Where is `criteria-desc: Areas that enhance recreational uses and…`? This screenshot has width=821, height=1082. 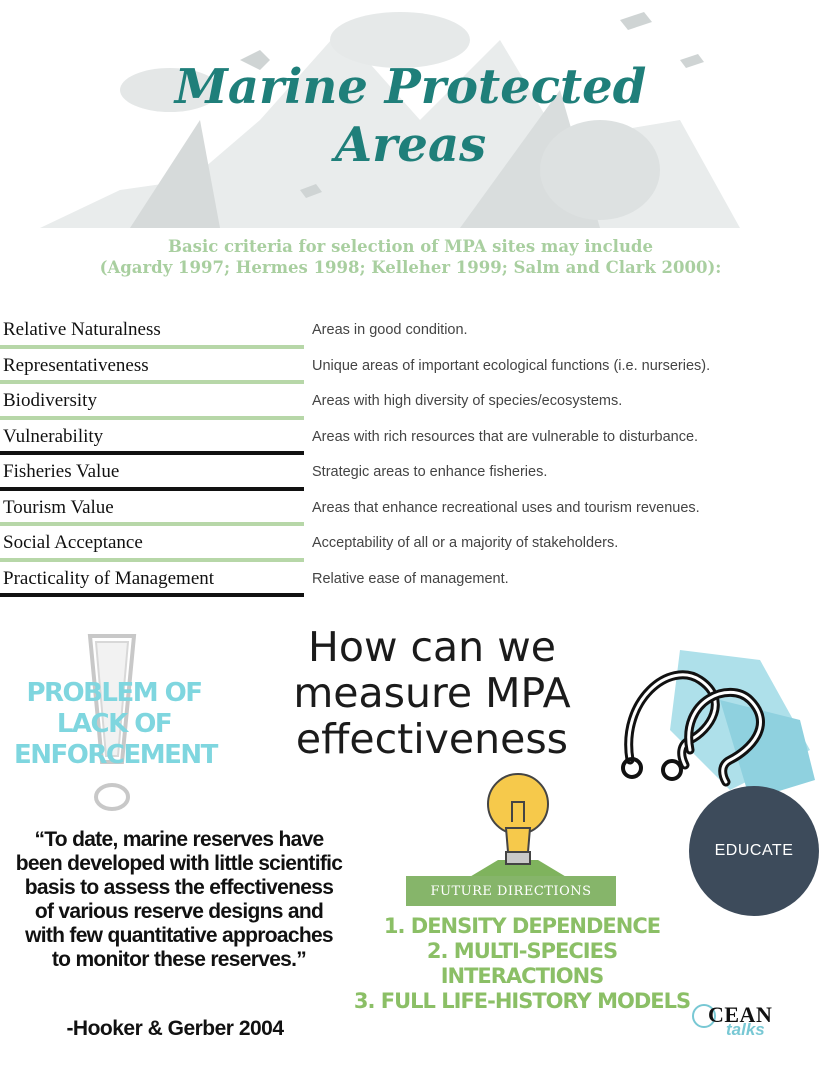
criteria-desc: Areas that enhance recreational uses and… is located at coordinates (506, 507).